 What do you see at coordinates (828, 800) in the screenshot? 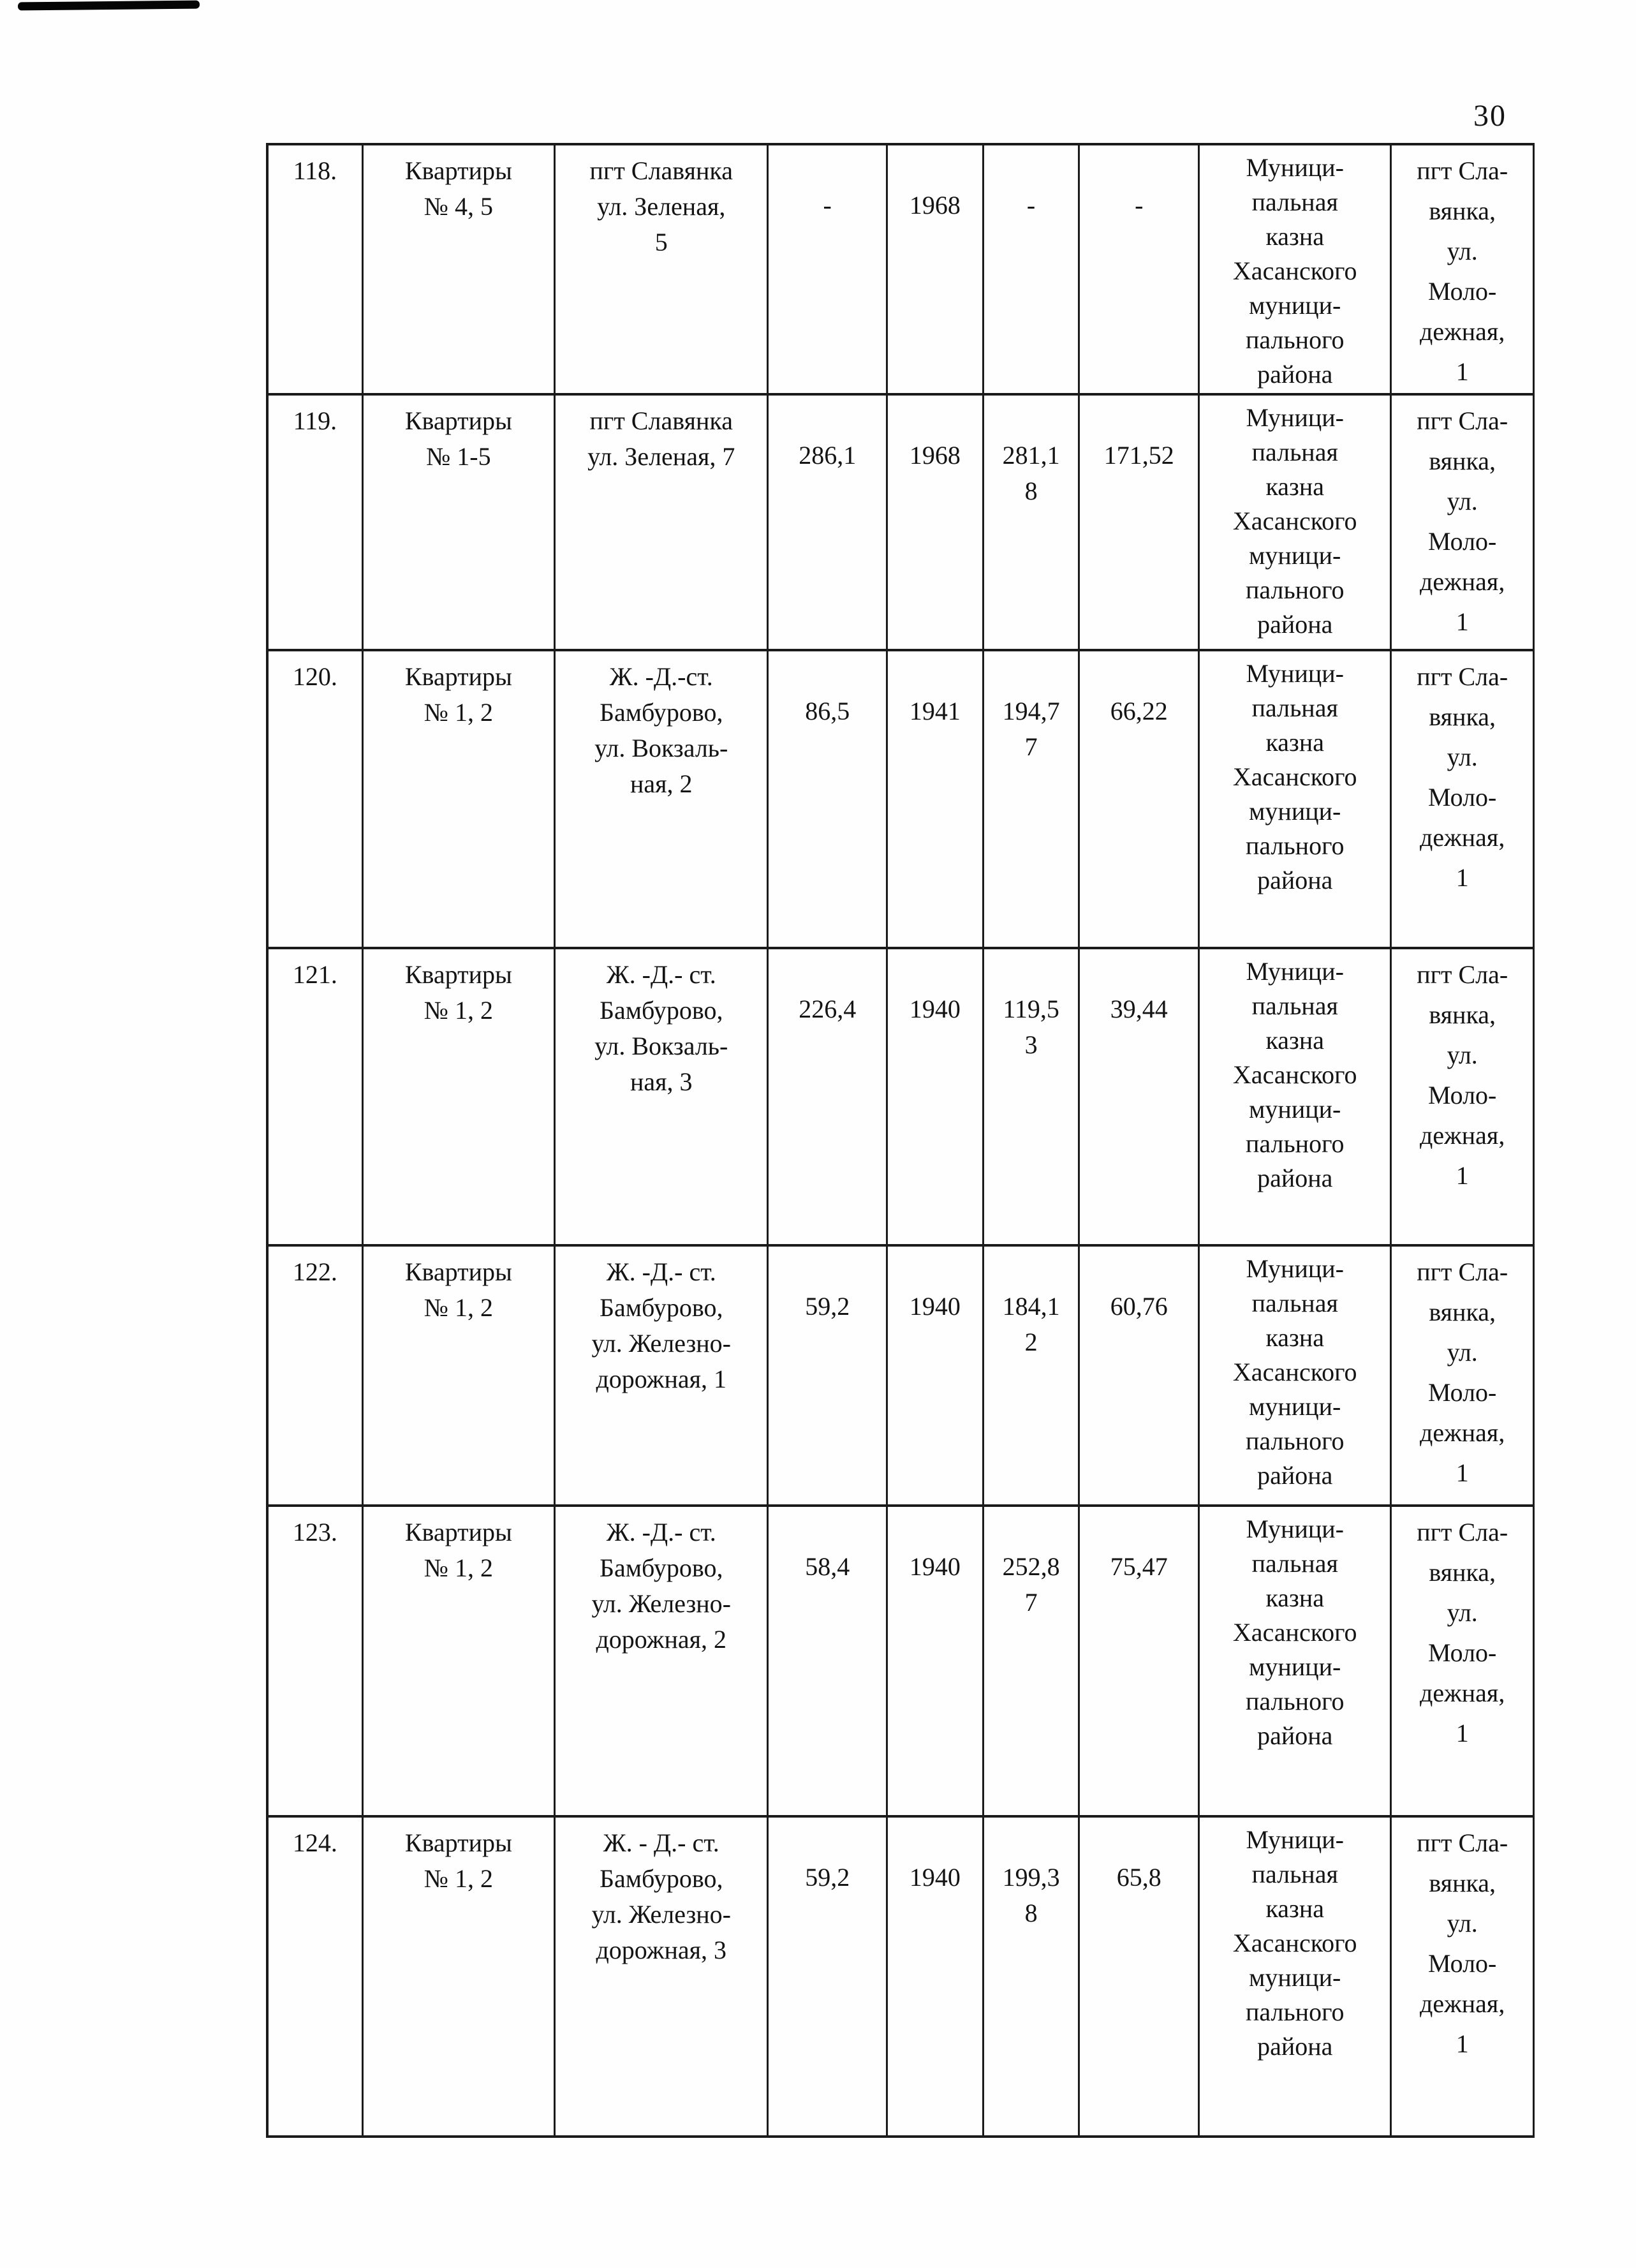
I see `cell-area: 86,5` at bounding box center [828, 800].